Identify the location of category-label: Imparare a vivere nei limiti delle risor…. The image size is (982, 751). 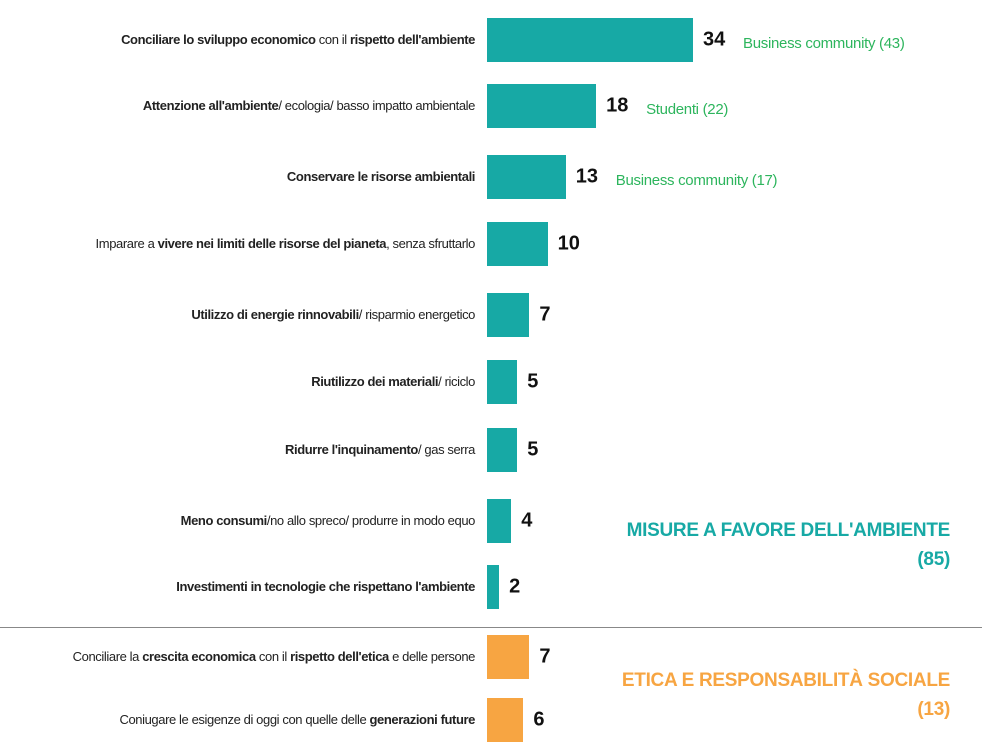
(250, 244).